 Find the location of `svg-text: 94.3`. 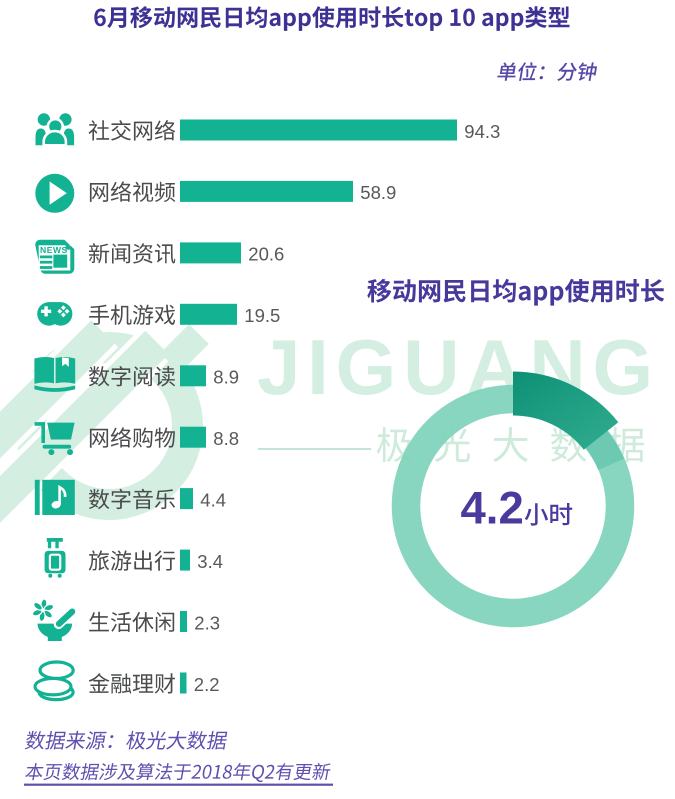

svg-text: 94.3 is located at coordinates (482, 131).